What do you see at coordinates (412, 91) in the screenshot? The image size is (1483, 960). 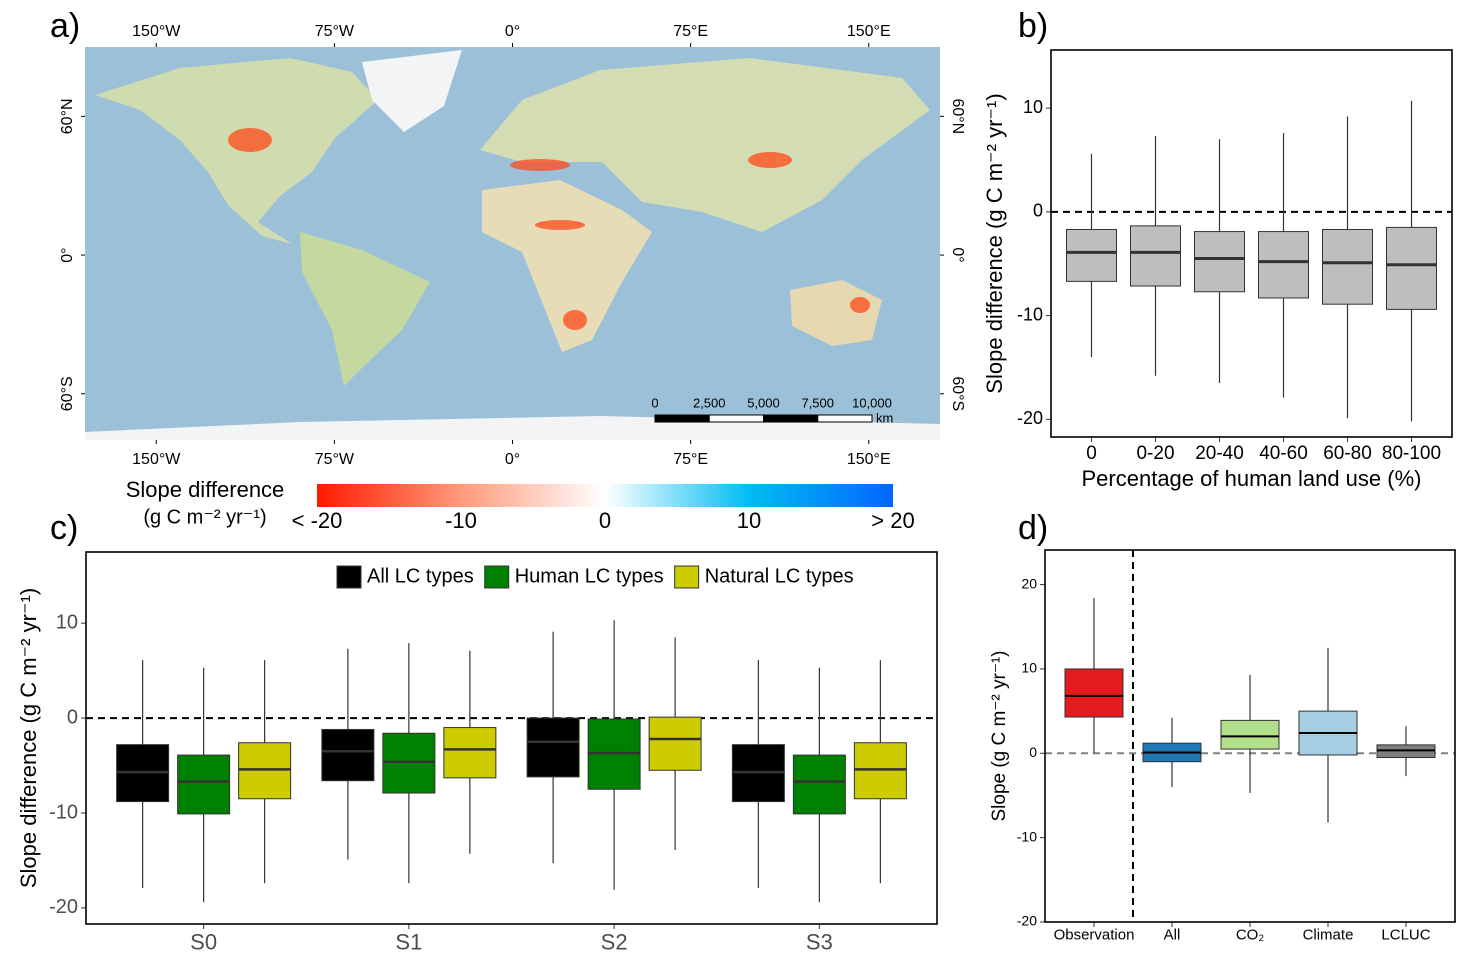 I see `greenland` at bounding box center [412, 91].